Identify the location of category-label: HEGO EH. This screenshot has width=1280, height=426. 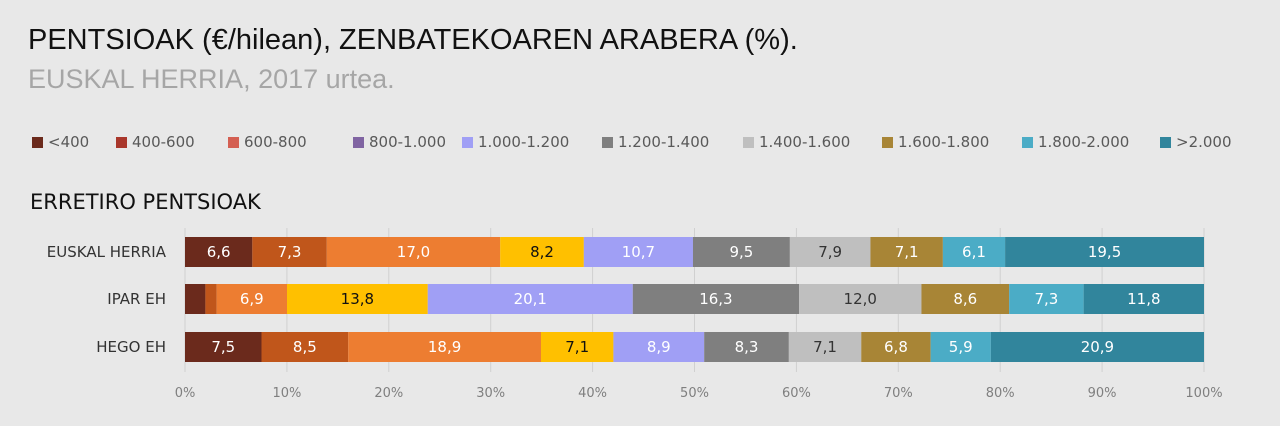
(131, 347).